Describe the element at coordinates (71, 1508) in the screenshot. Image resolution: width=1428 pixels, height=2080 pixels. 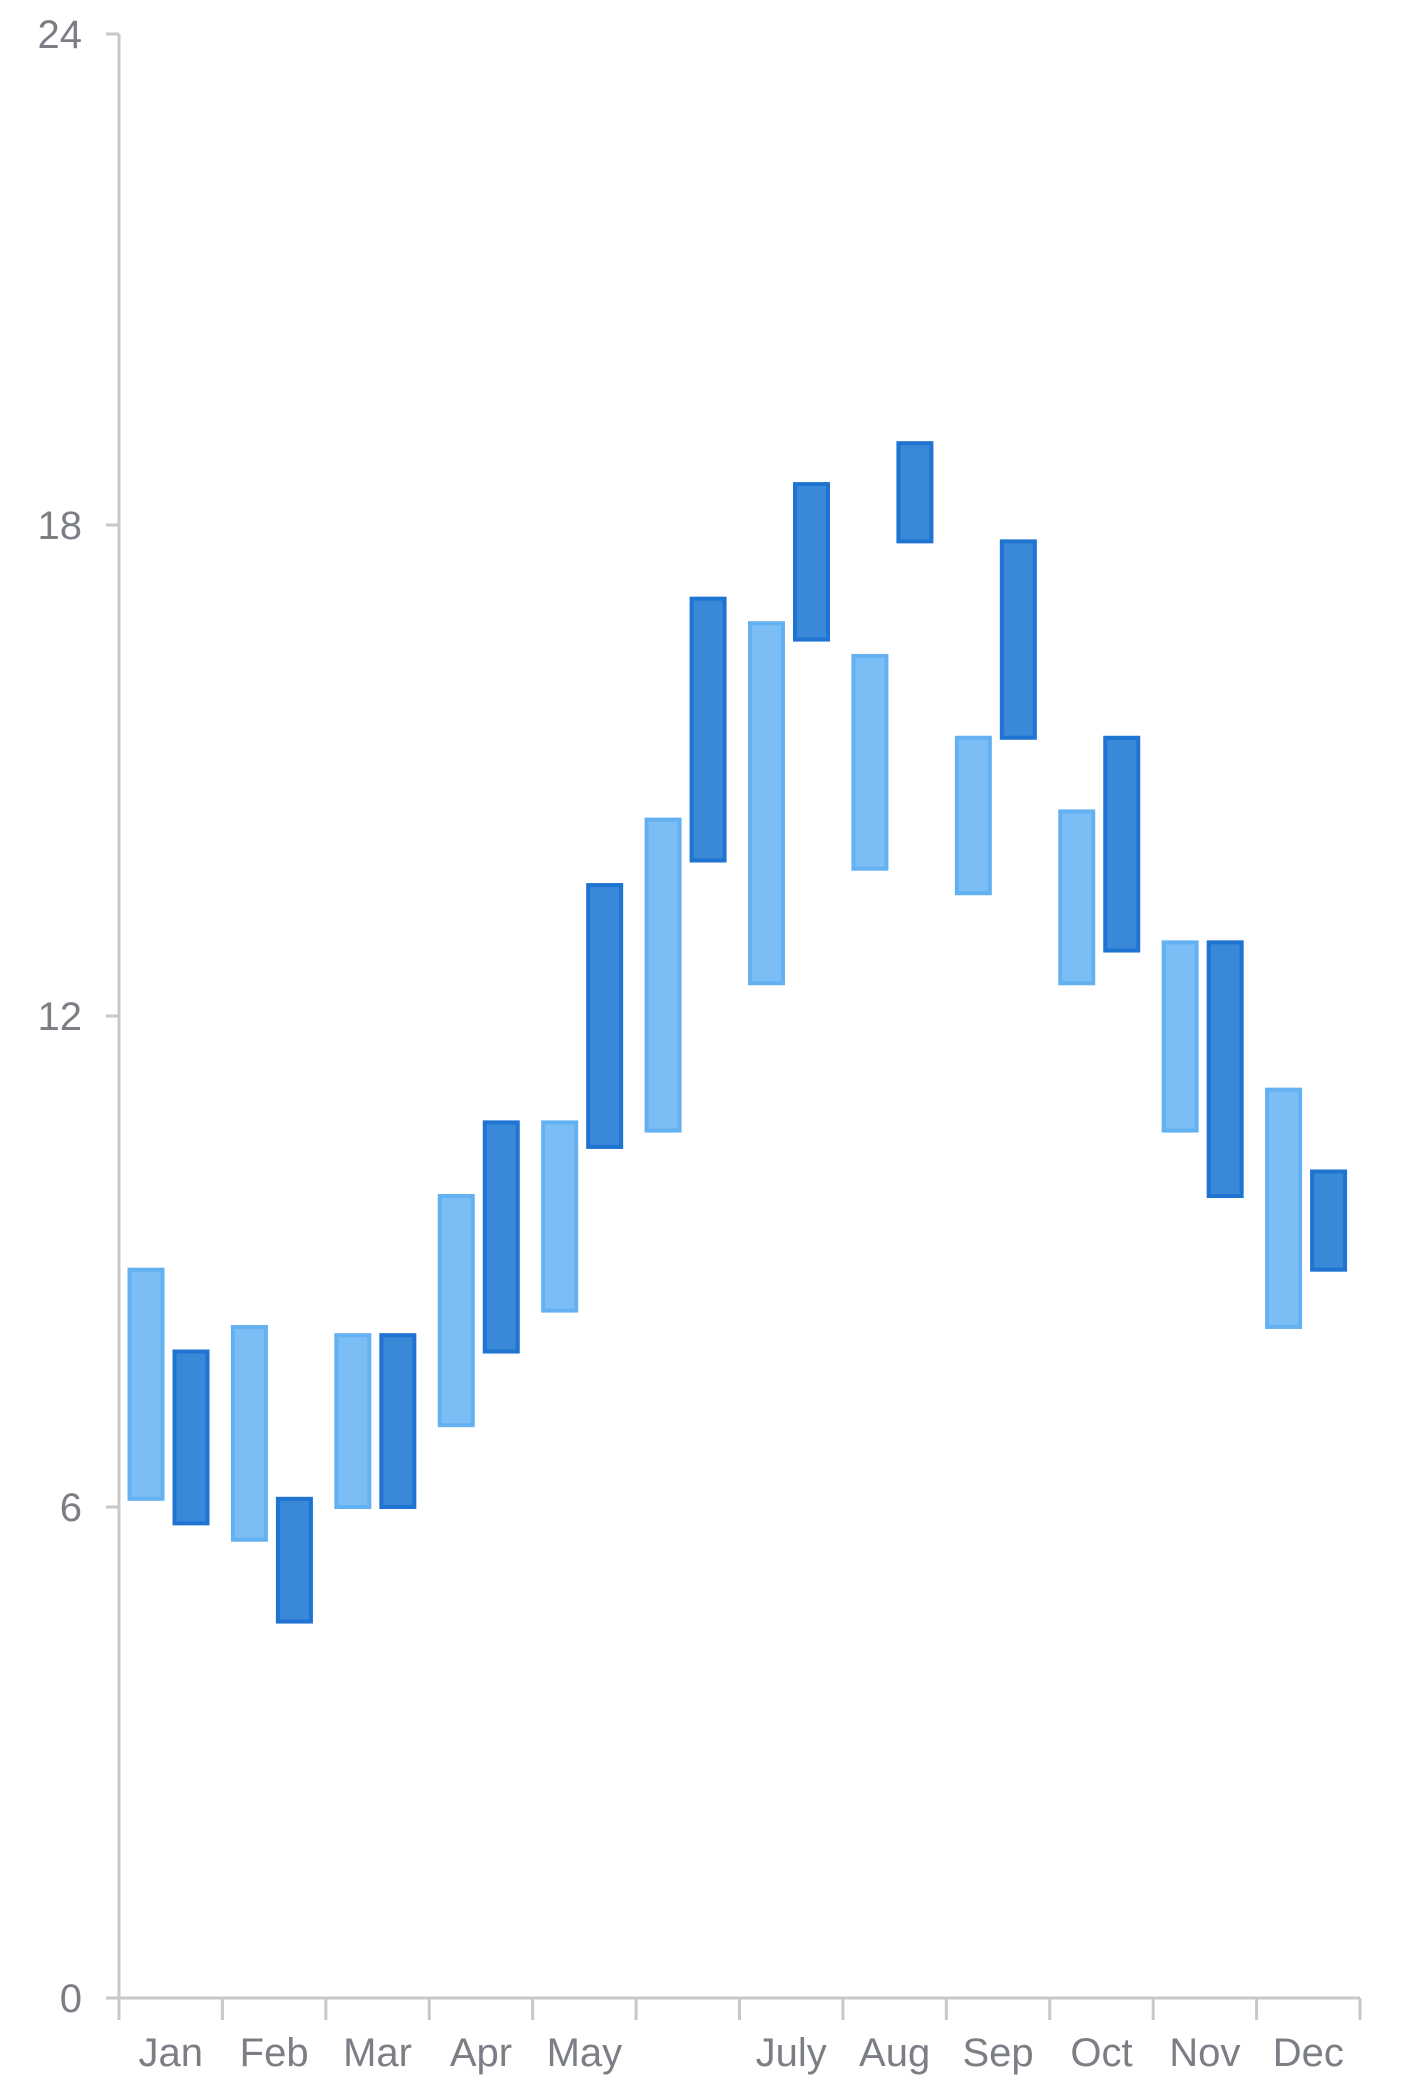
I see `y-tick-label: 6` at that location.